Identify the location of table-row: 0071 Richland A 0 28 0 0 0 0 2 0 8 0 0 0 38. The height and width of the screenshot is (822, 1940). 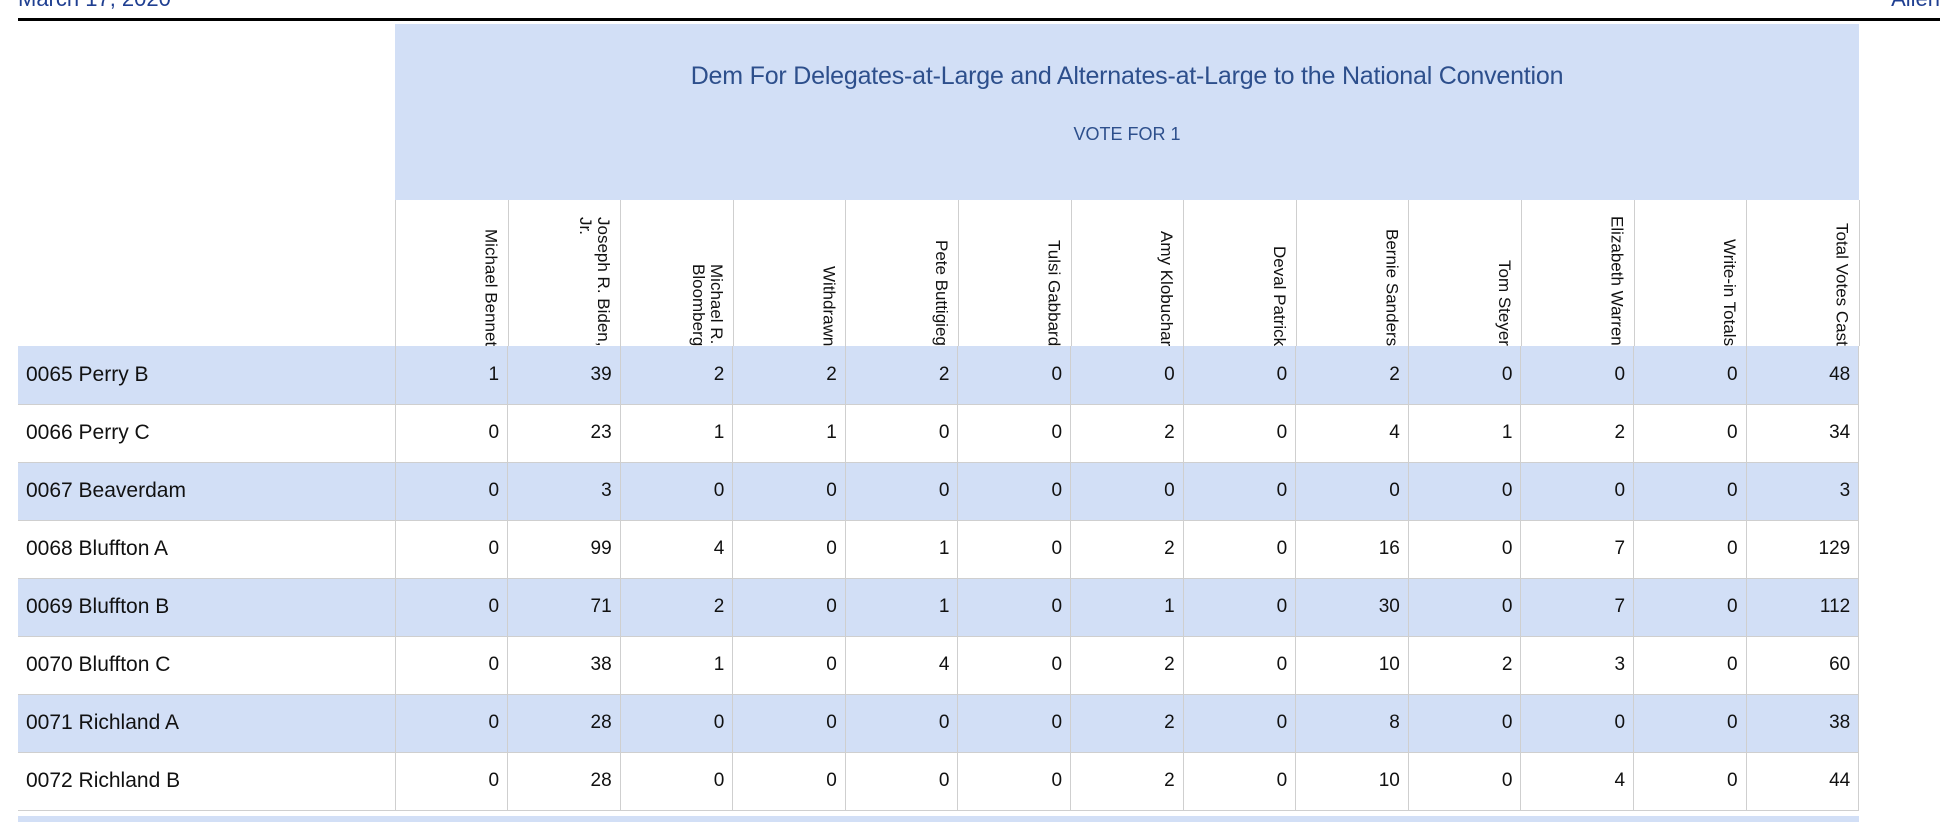
(939, 723).